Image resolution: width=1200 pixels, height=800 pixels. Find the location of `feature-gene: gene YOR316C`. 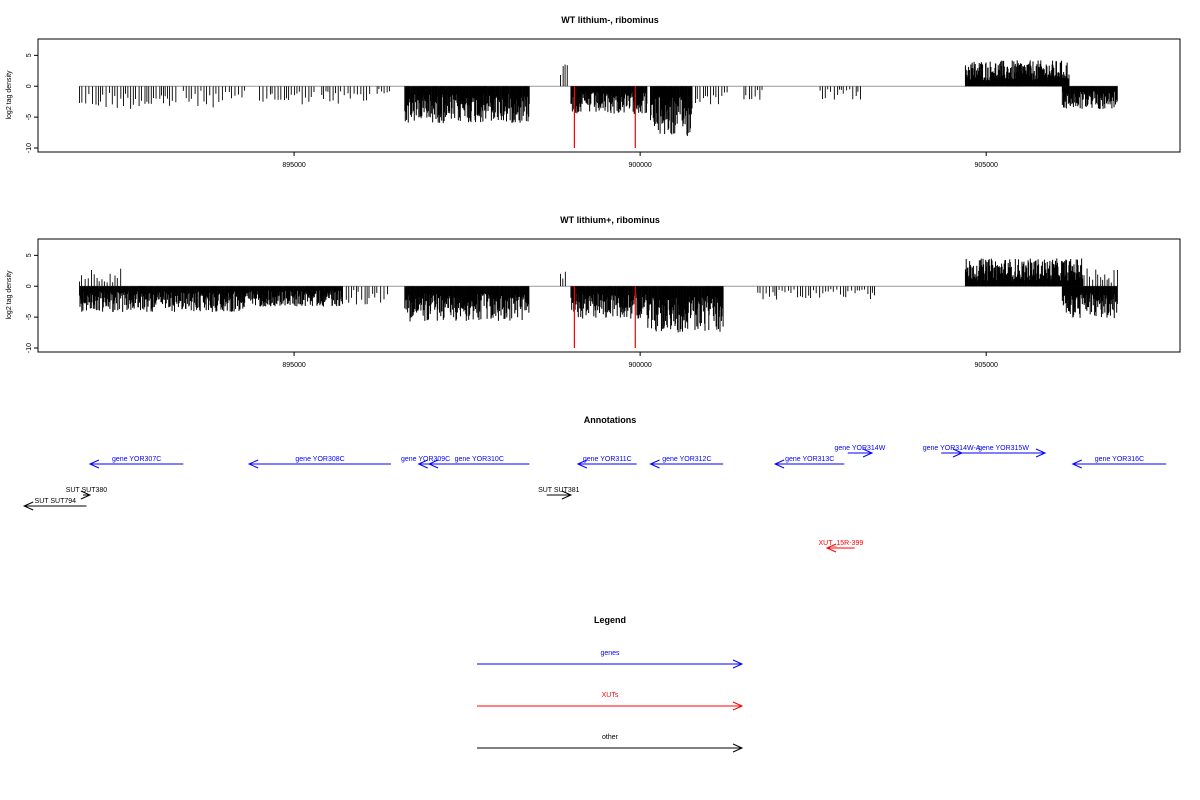

feature-gene: gene YOR316C is located at coordinates (1119, 462).